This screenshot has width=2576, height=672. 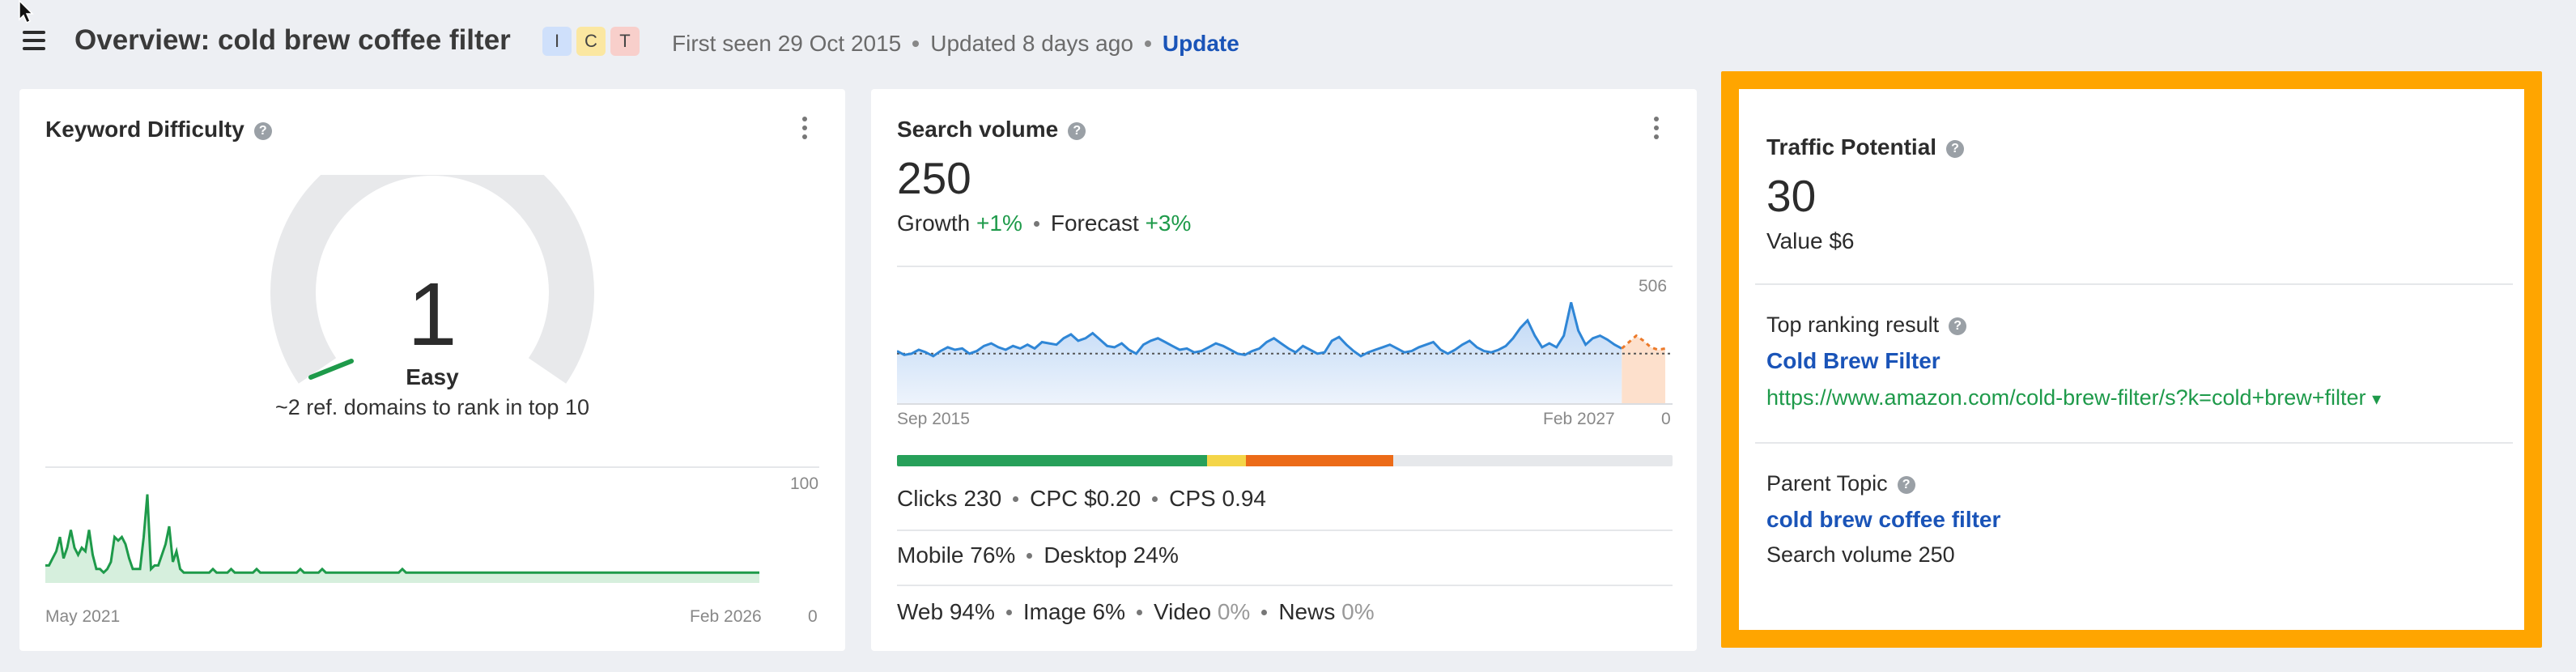 I want to click on growth-value: +1%, so click(x=999, y=224).